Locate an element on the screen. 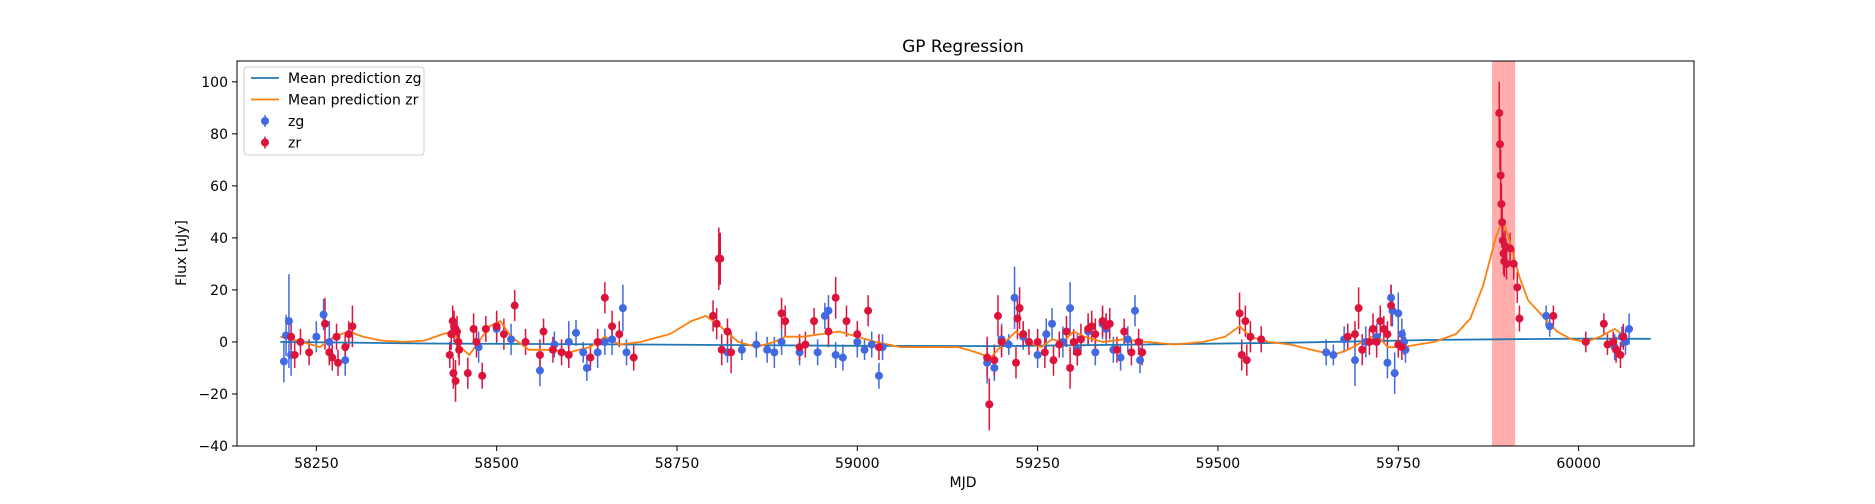 Image resolution: width=1875 pixels, height=504 pixels. legend-frame is located at coordinates (334, 111).